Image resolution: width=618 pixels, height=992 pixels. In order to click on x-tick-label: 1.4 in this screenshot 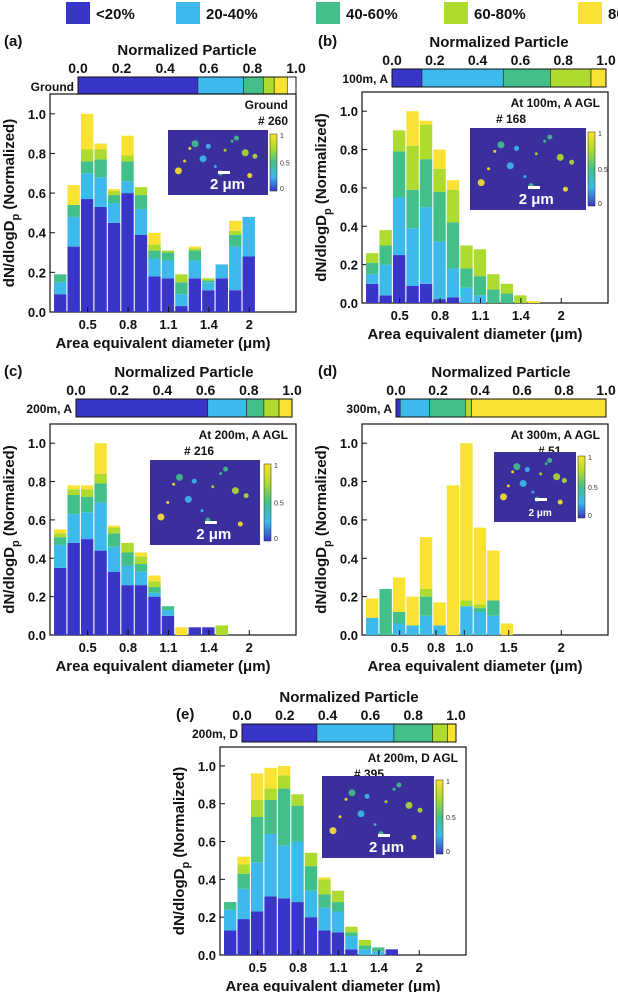, I will do `click(209, 647)`.